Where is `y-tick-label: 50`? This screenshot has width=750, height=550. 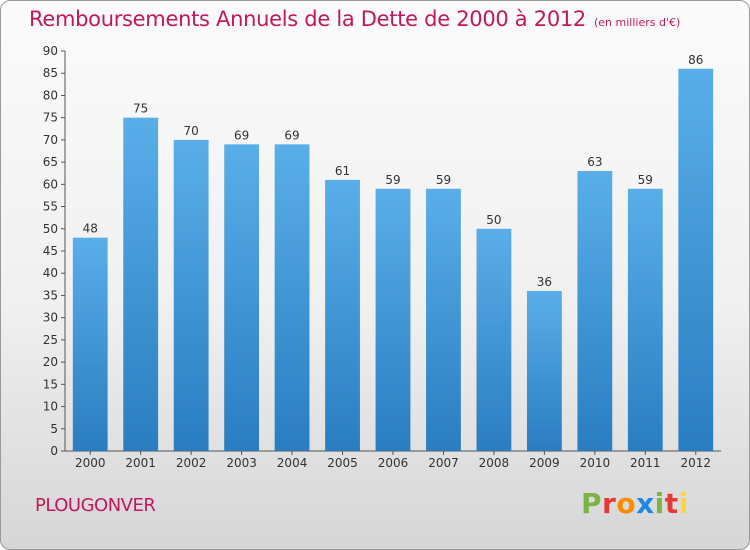
y-tick-label: 50 is located at coordinates (50, 229).